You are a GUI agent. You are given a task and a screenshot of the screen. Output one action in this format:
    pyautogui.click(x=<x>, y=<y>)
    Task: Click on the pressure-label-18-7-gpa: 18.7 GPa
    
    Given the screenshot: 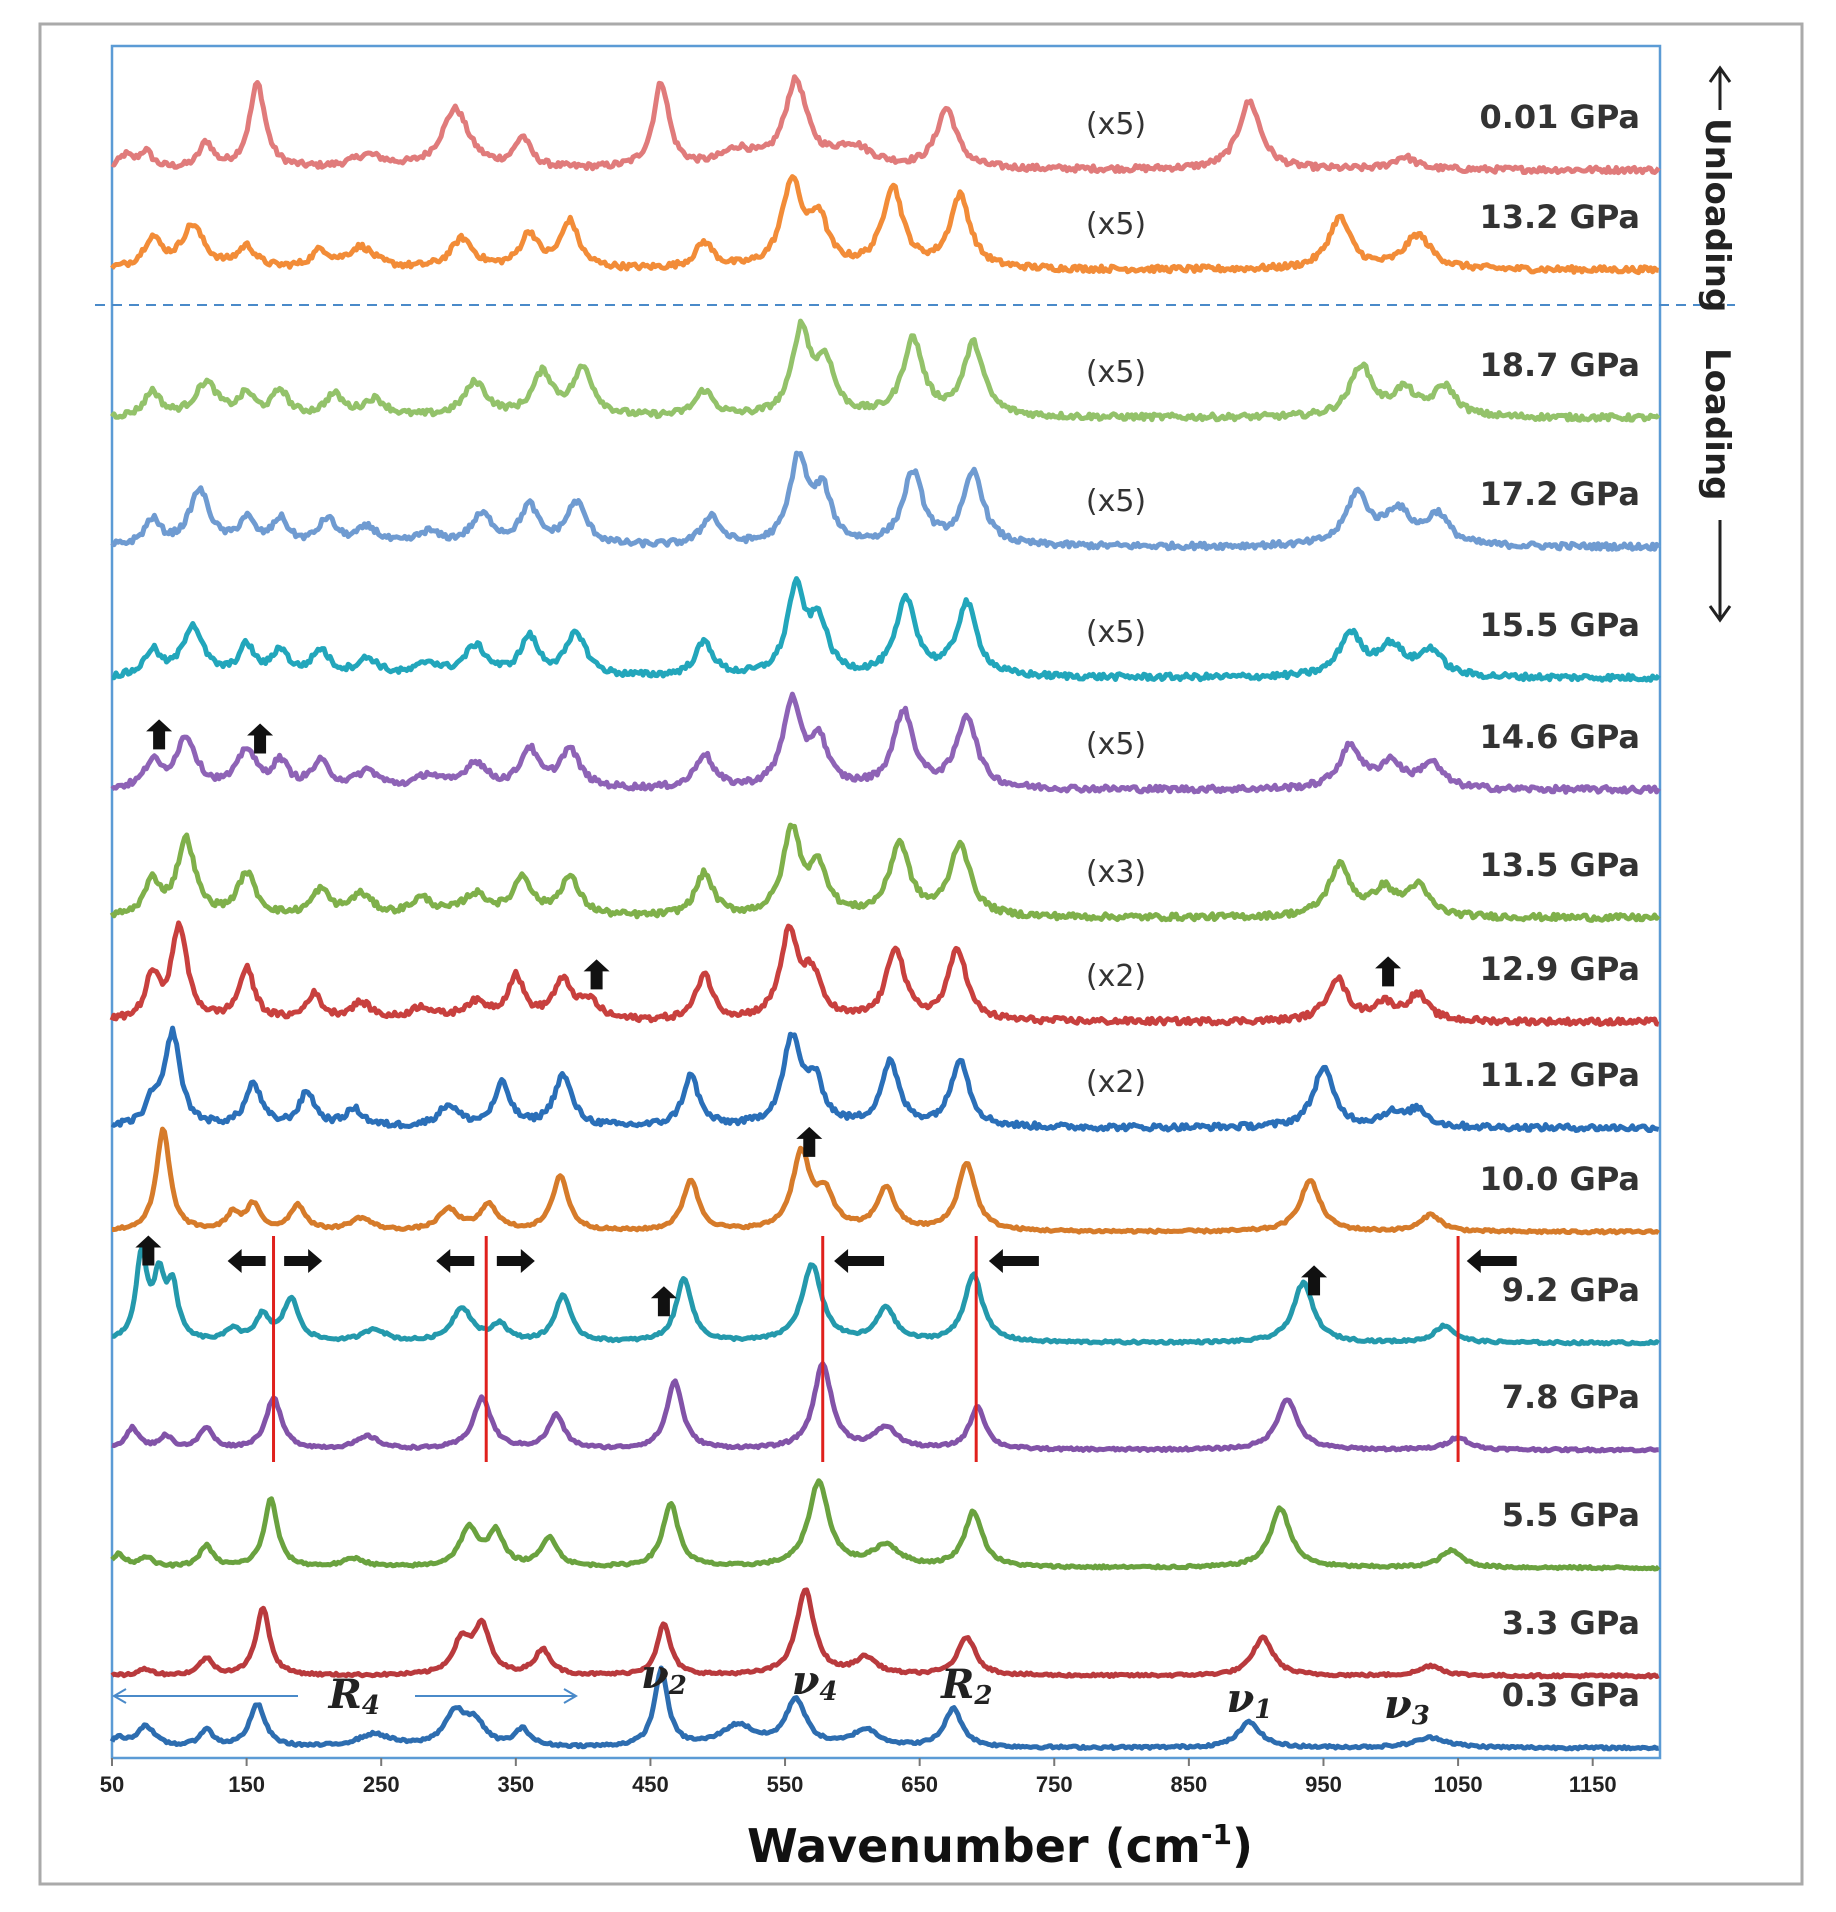 What is the action you would take?
    pyautogui.click(x=1559, y=365)
    